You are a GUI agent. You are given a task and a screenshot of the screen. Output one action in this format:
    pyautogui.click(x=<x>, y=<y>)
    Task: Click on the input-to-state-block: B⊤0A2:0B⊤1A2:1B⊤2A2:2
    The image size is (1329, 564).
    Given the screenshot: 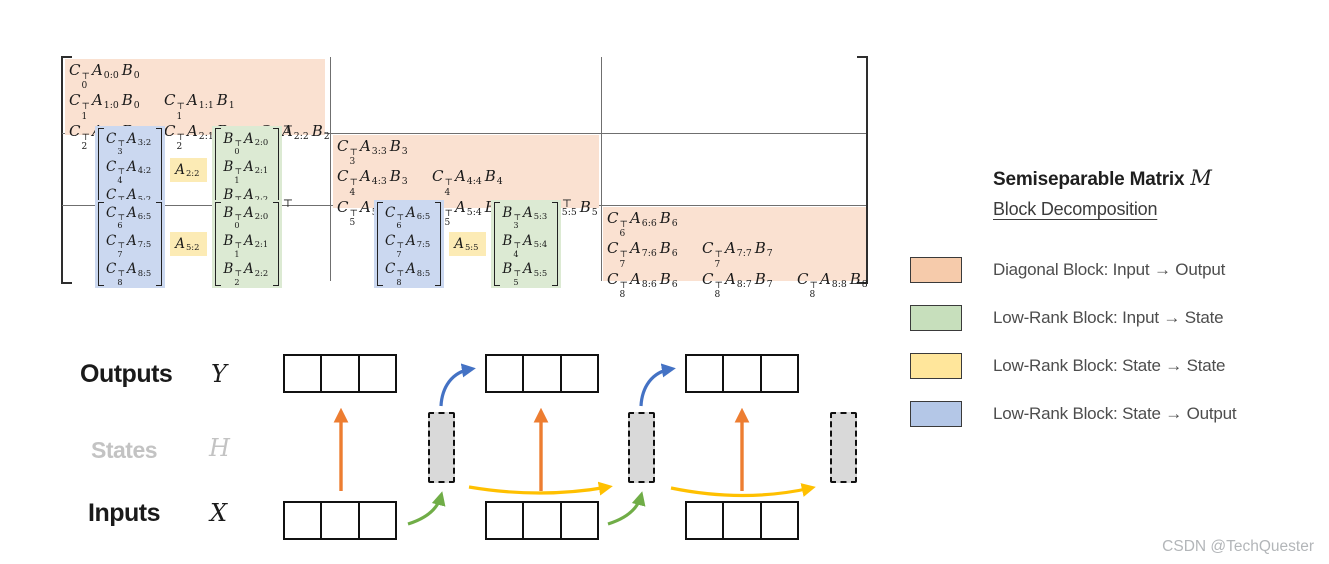 What is the action you would take?
    pyautogui.click(x=247, y=170)
    